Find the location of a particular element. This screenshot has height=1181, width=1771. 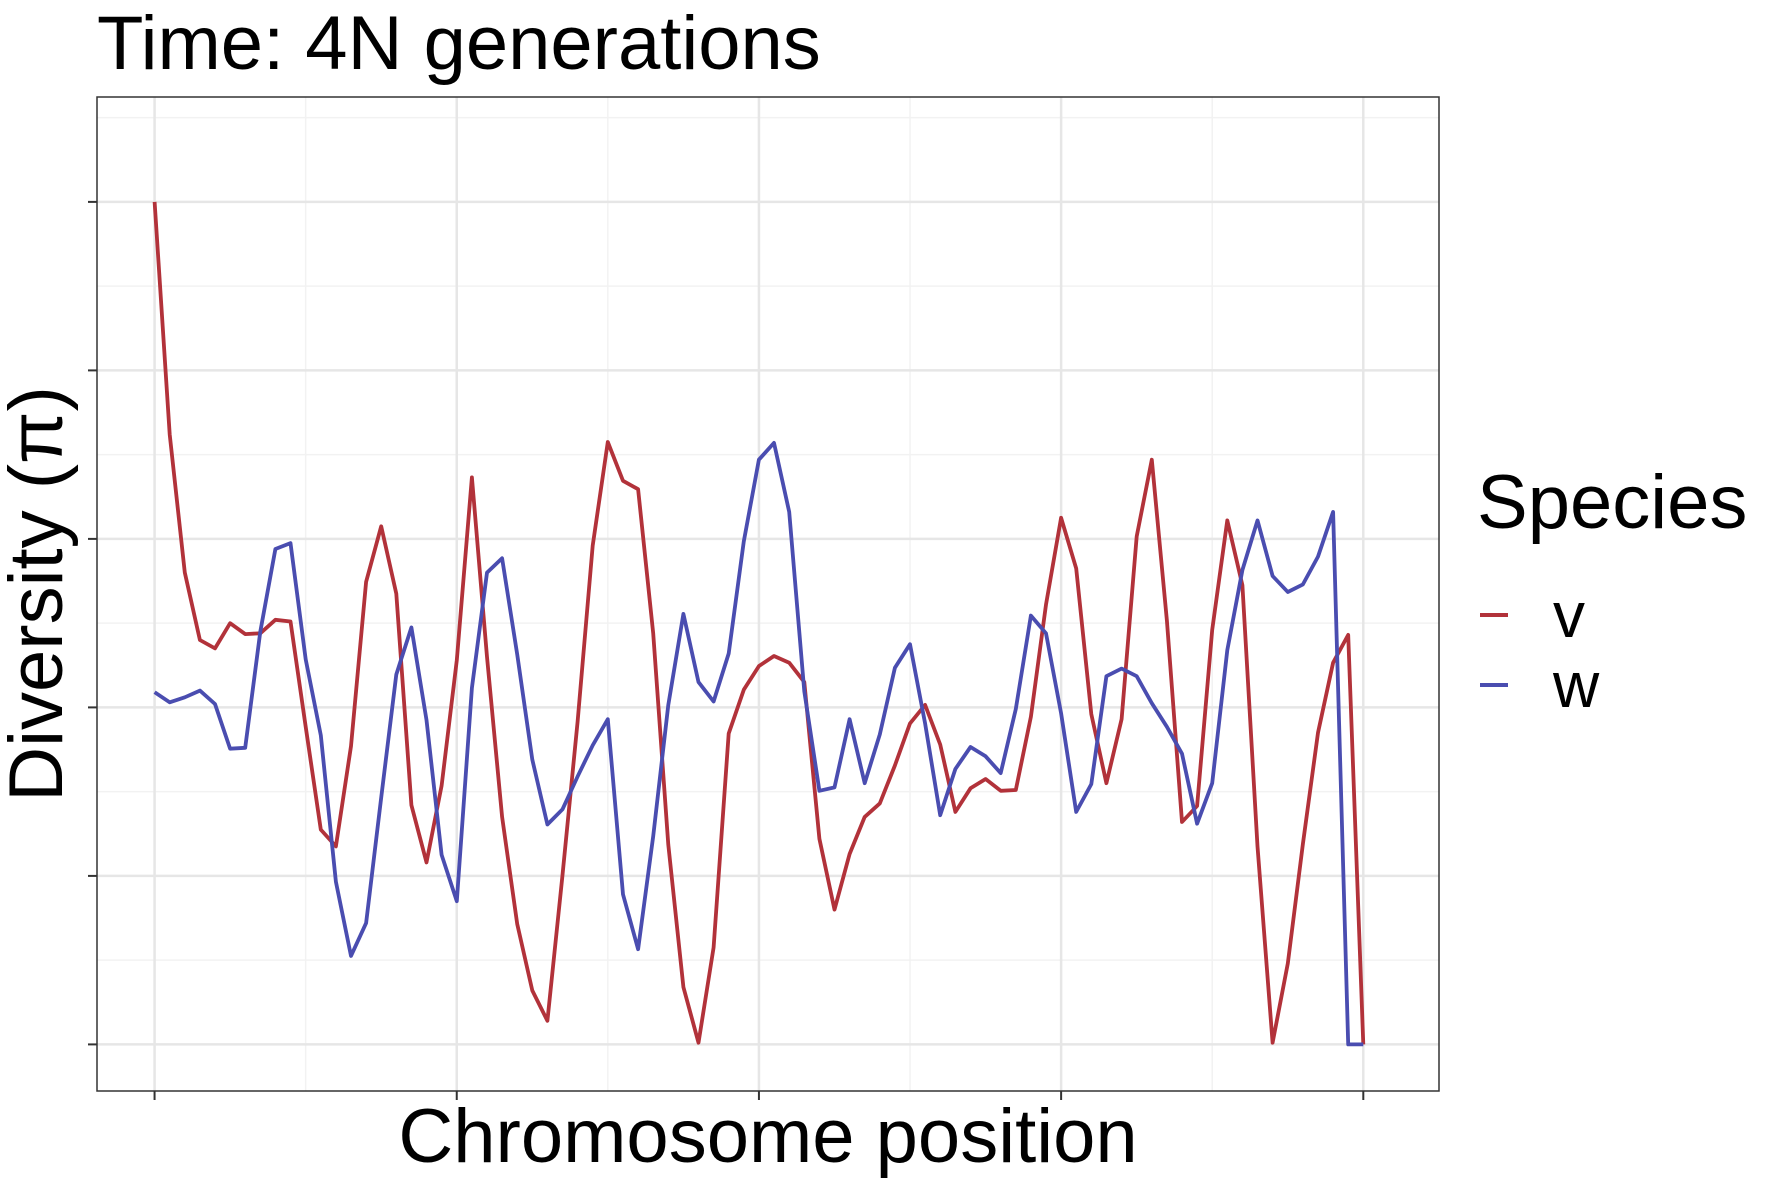

y-axis-title: Diversity (π) is located at coordinates (39, 594).